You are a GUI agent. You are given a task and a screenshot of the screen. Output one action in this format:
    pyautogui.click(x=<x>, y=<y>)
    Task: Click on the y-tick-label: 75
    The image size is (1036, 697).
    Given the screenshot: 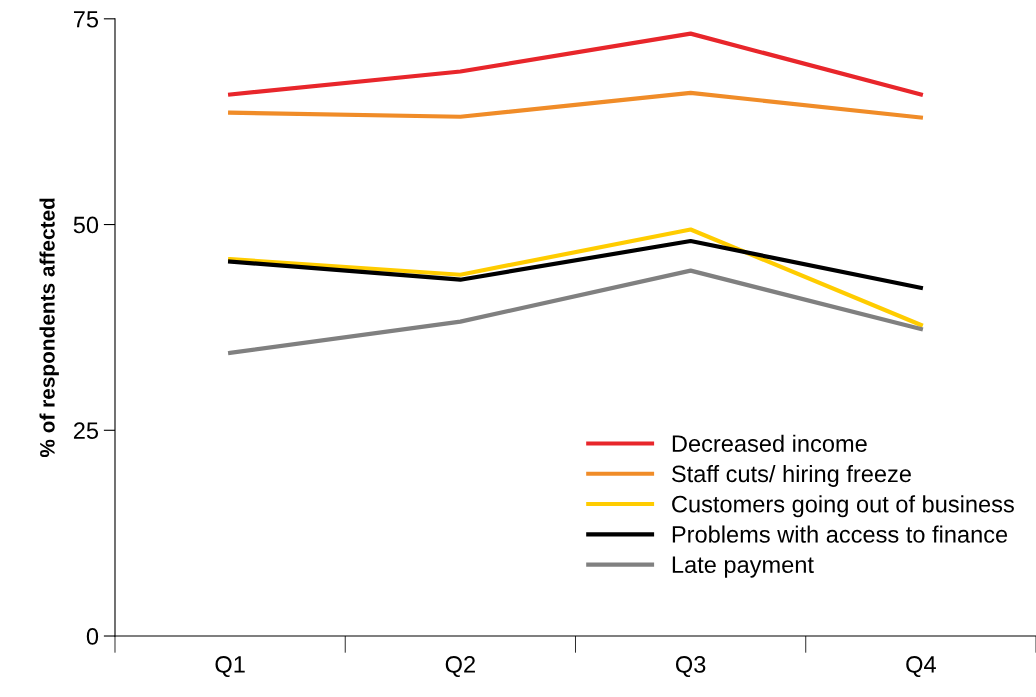 What is the action you would take?
    pyautogui.click(x=86, y=19)
    